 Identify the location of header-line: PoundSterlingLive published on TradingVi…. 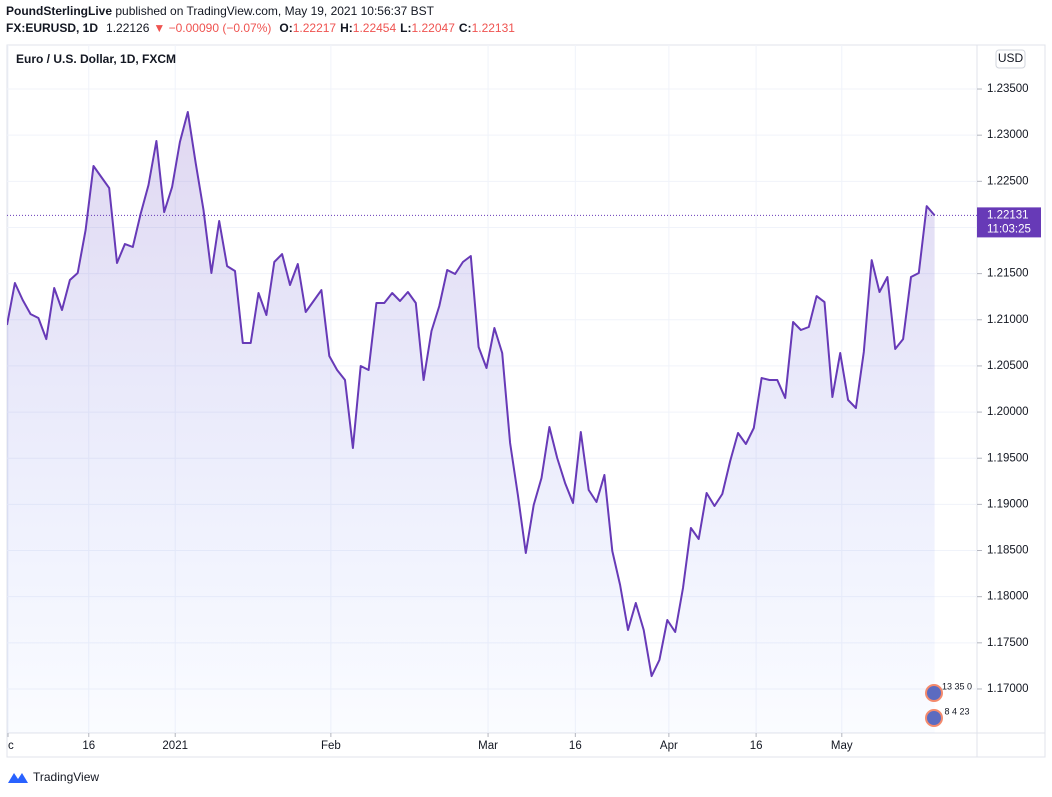
(220, 11).